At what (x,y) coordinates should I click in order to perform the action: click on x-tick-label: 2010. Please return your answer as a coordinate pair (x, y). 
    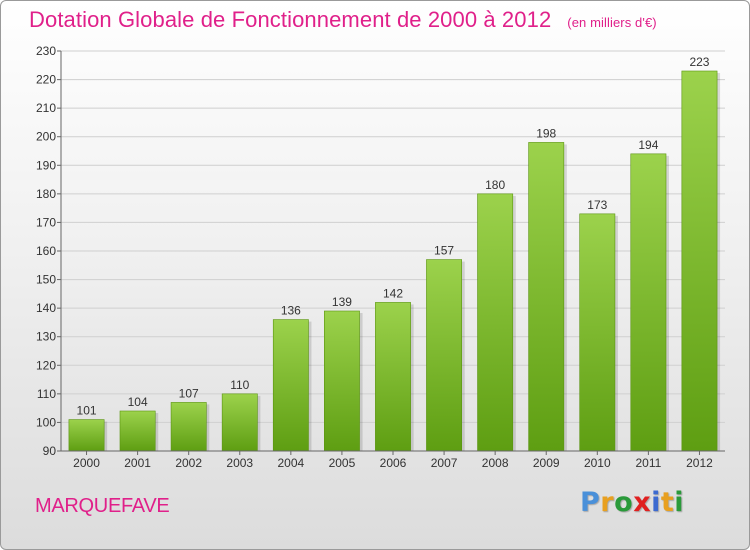
    Looking at the image, I should click on (597, 463).